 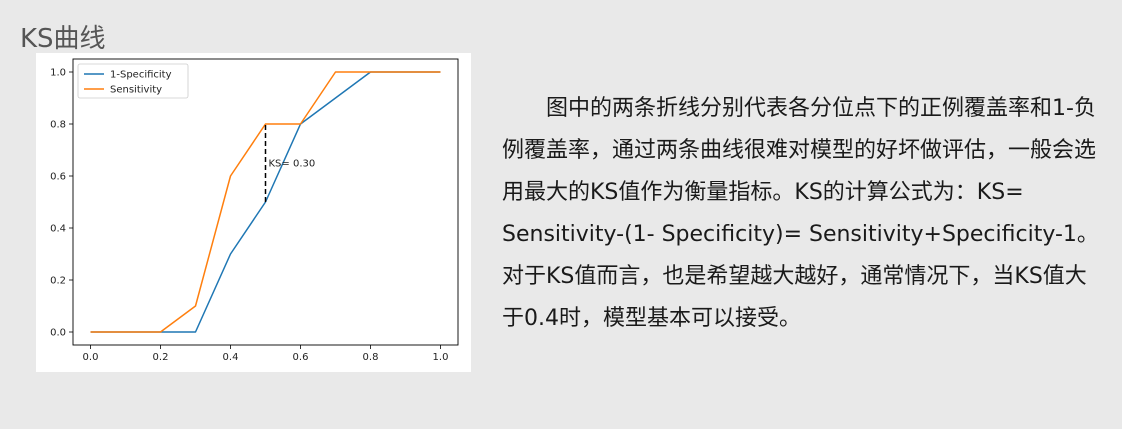 I want to click on x-tick-label: 0.6, so click(x=301, y=357).